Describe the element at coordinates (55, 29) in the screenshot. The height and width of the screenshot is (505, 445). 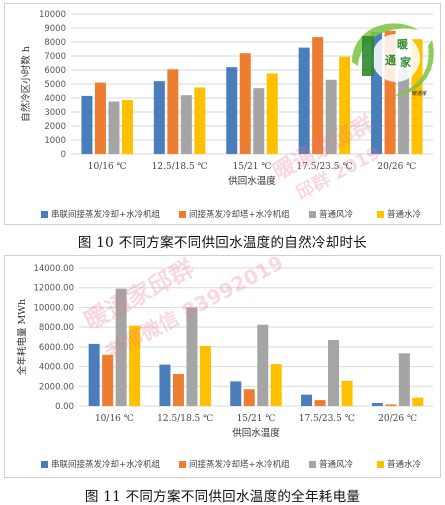
I see `y-tick-label: 9000` at that location.